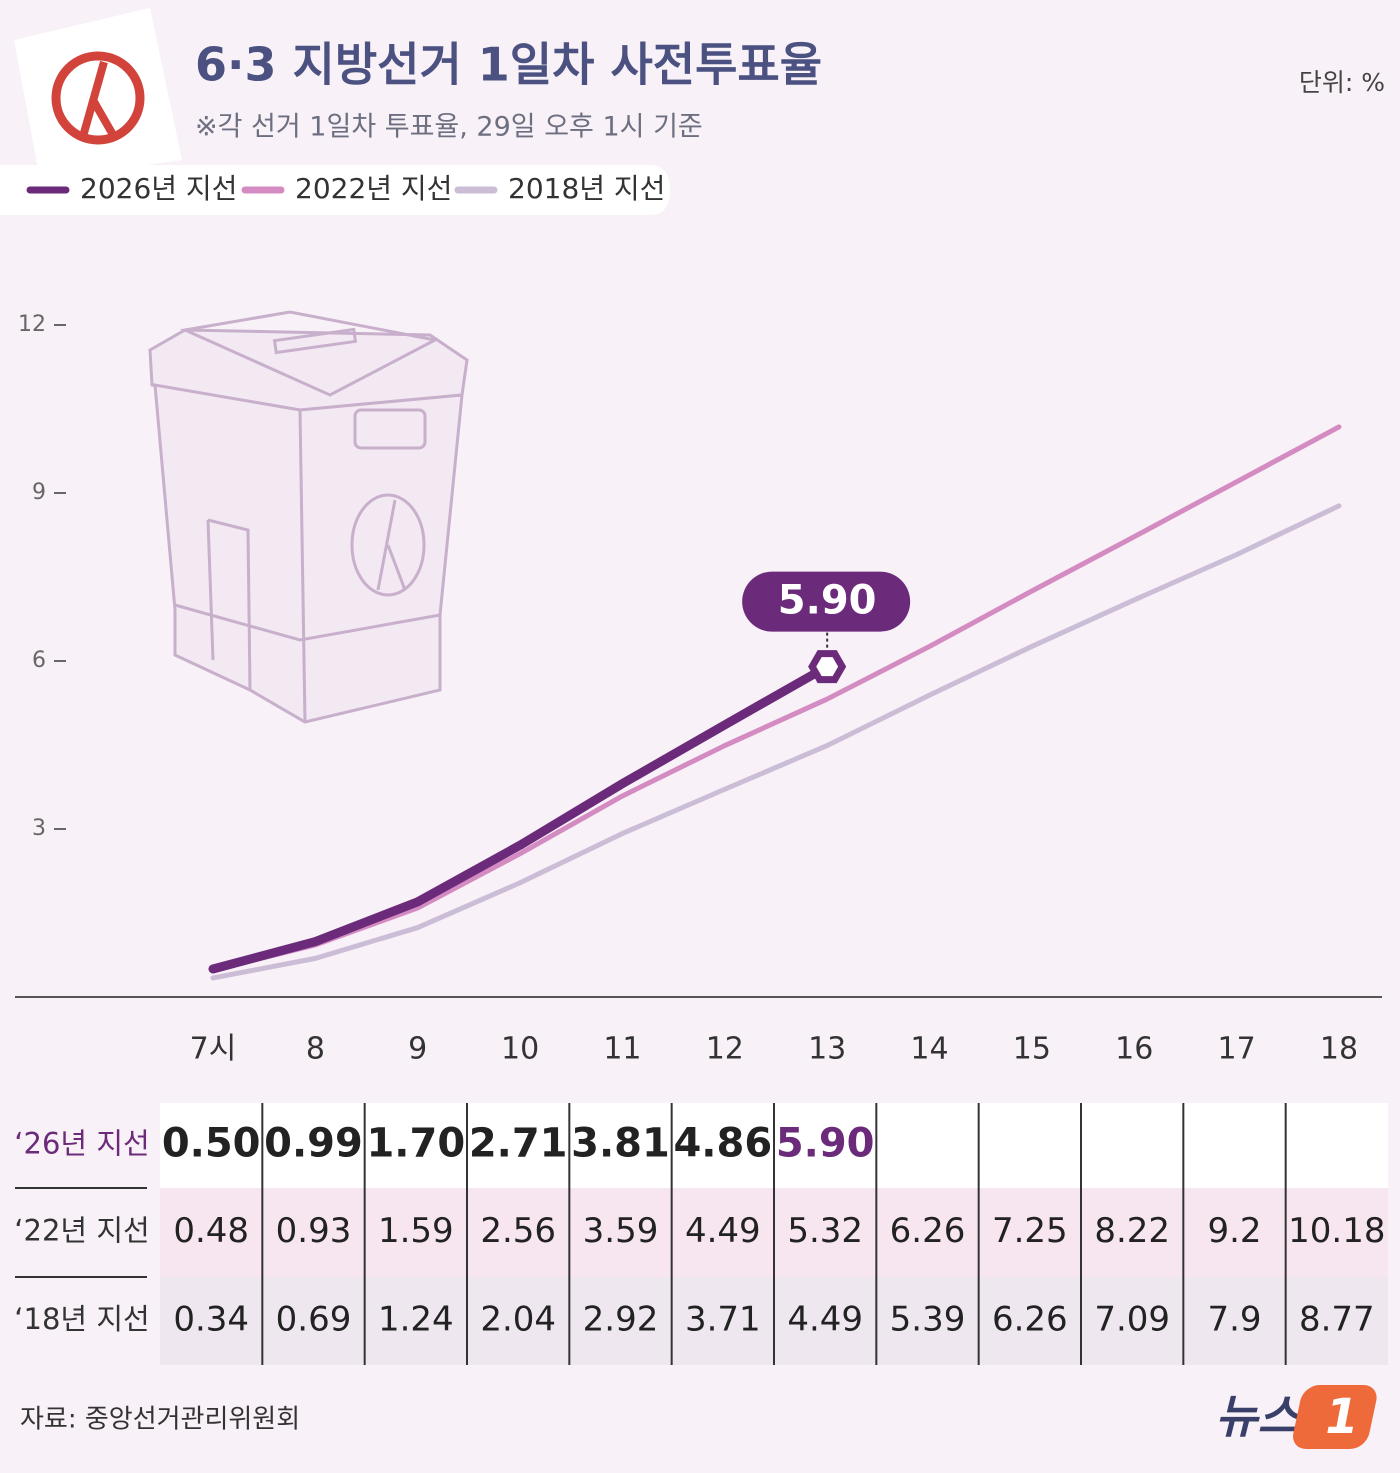  I want to click on callout-label: 5.90, so click(827, 601).